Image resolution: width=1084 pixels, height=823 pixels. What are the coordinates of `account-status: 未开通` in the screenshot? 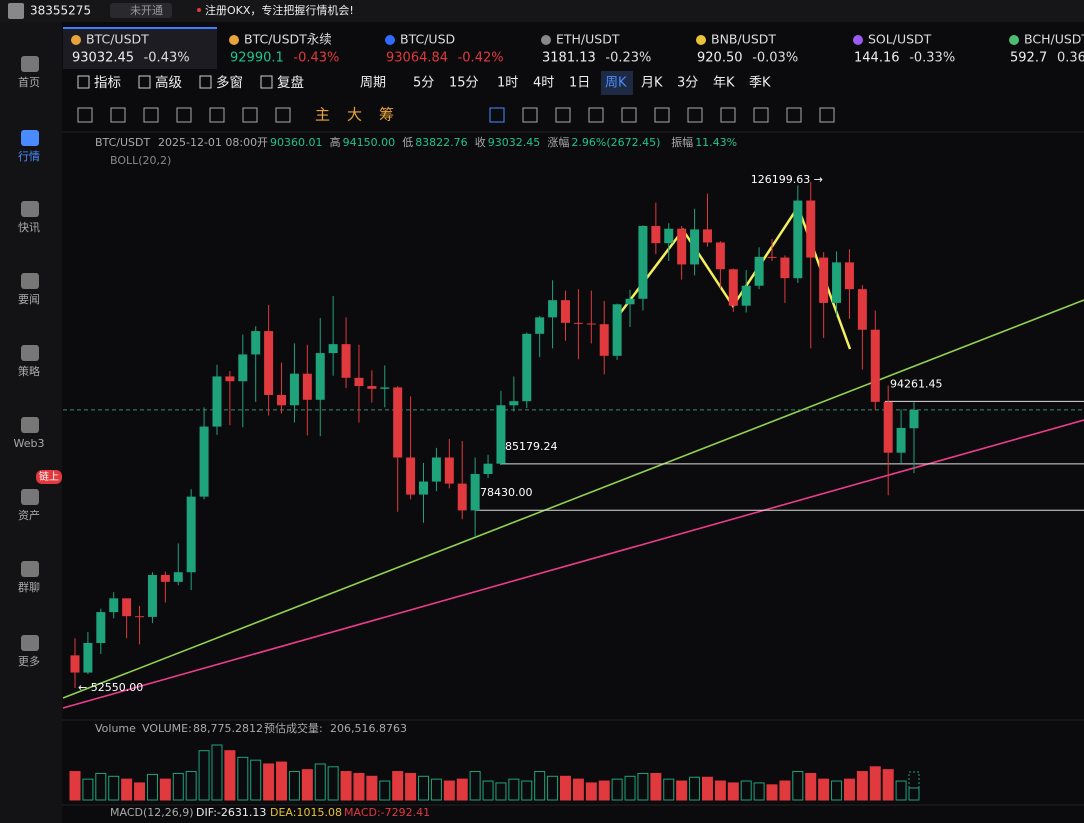 It's located at (146, 10).